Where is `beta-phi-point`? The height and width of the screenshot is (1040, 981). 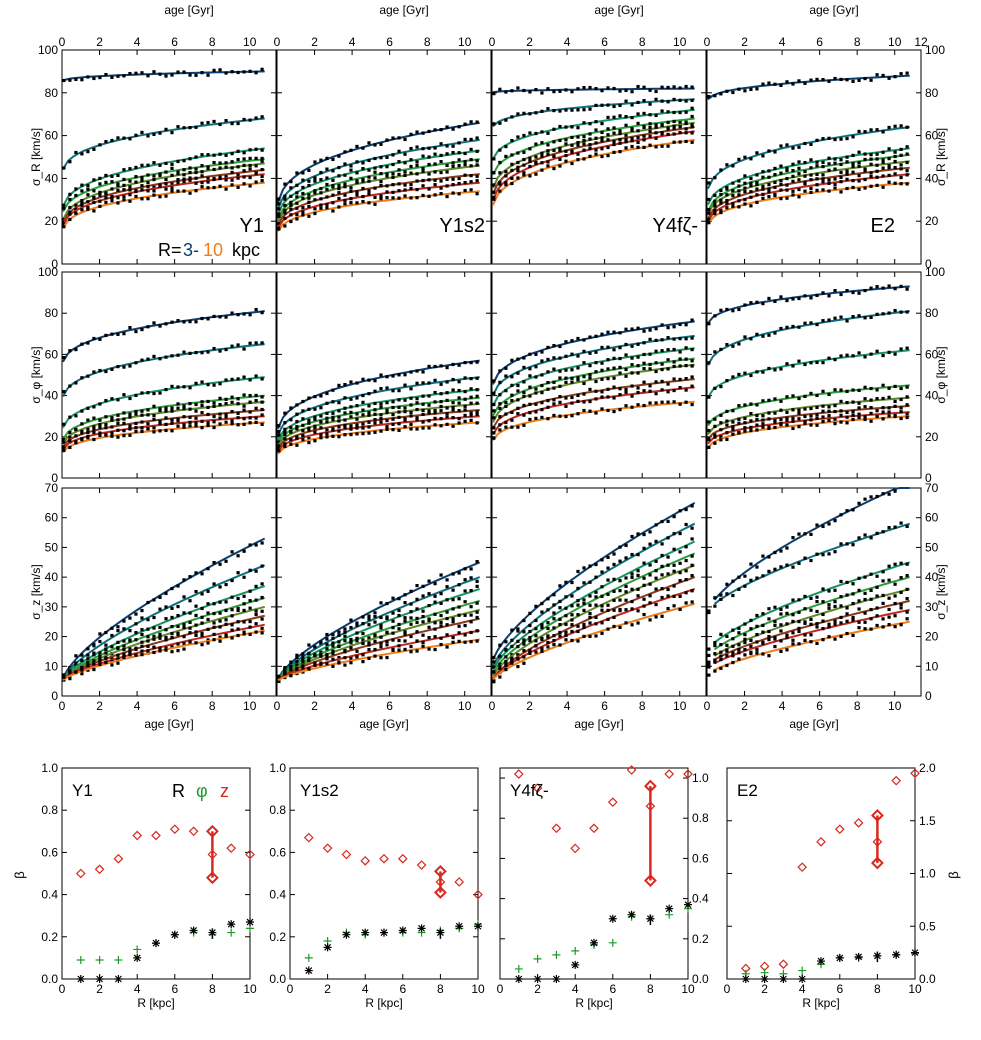 beta-phi-point is located at coordinates (518, 968).